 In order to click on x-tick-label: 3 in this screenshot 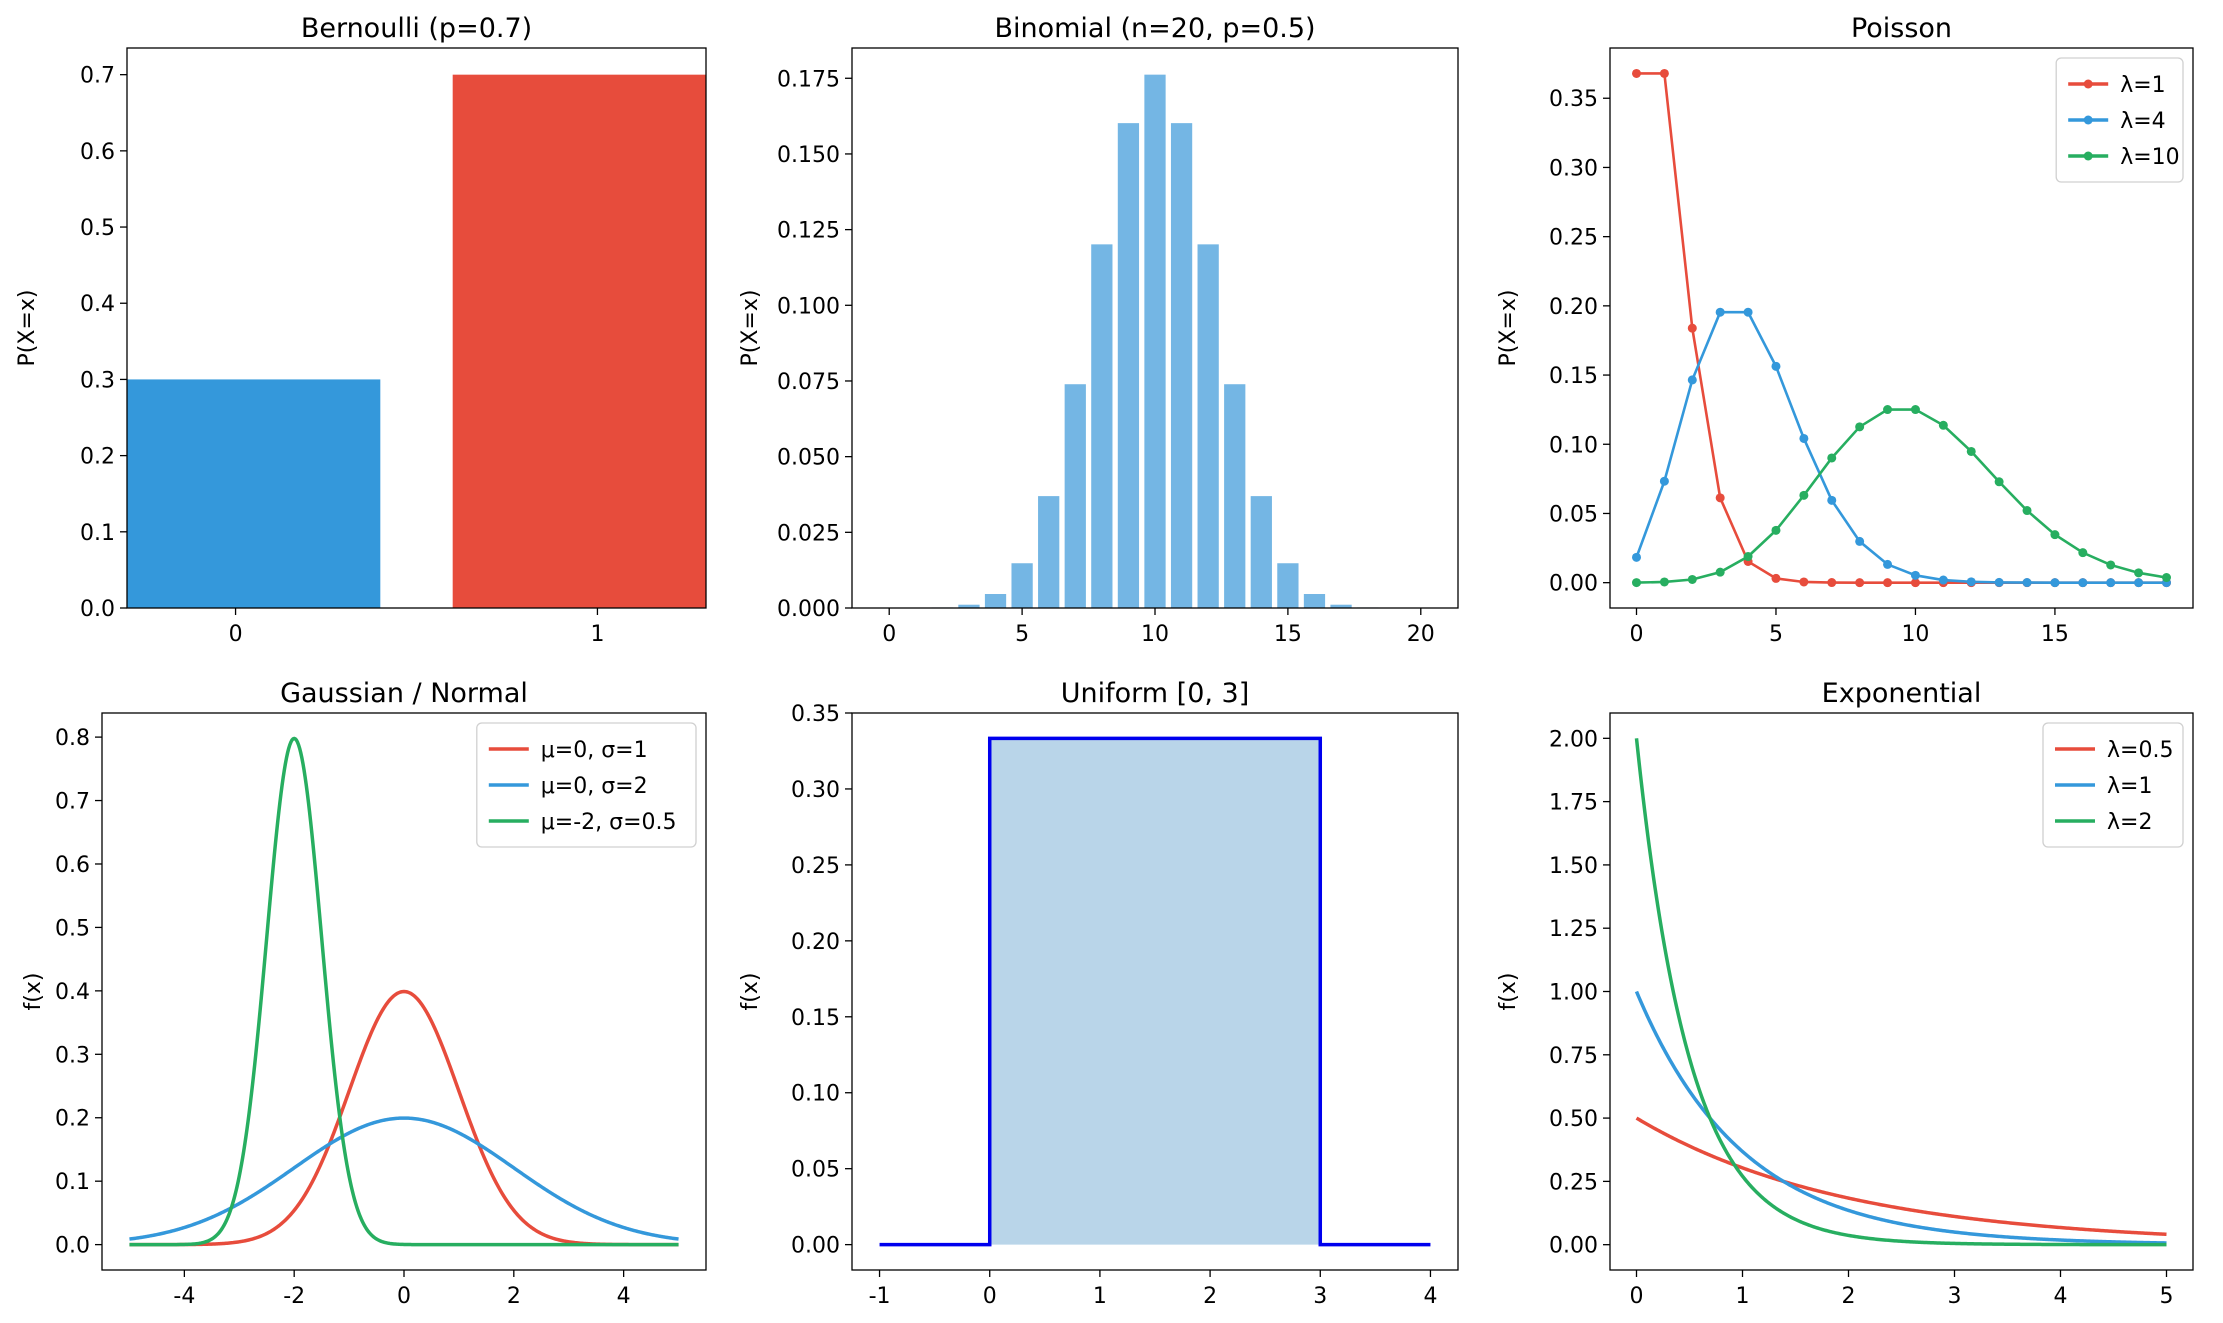, I will do `click(1320, 1296)`.